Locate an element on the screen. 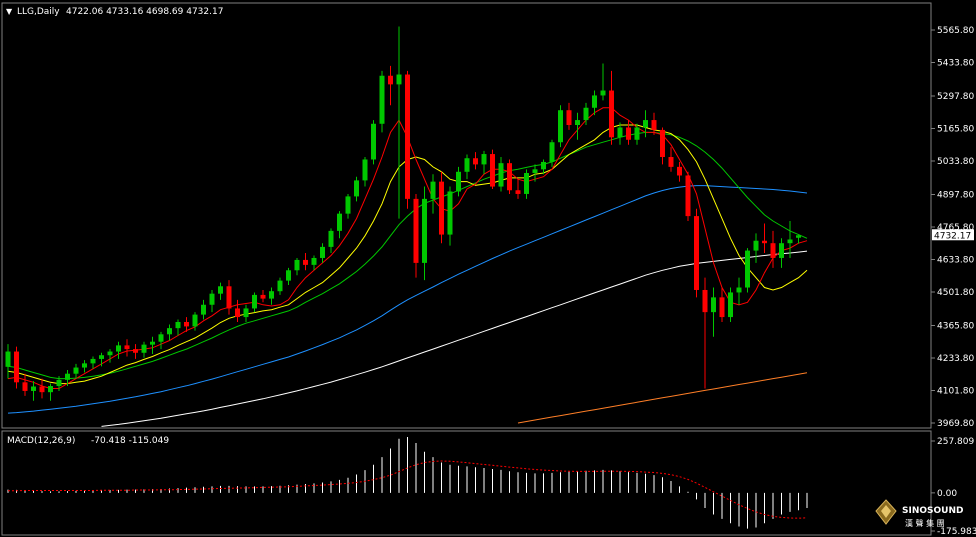  price-tick-label: 4501.80 is located at coordinates (955, 293).